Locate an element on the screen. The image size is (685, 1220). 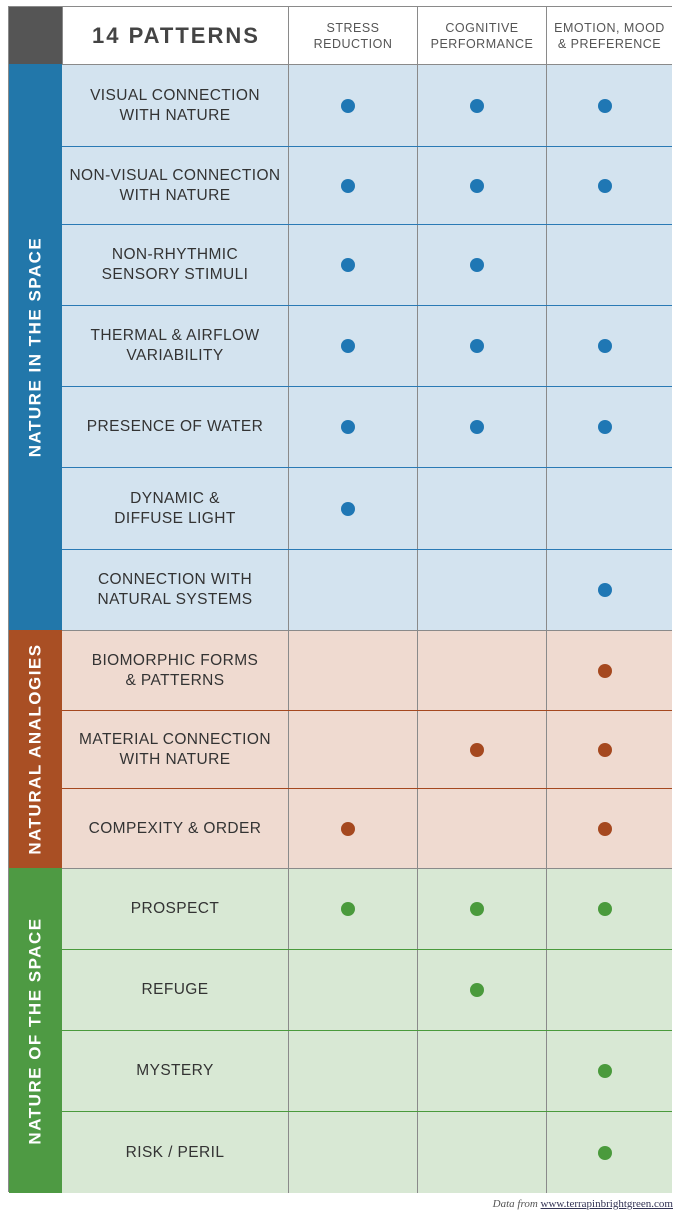
group-label-text: NATURE IN THE SPACE is located at coordinates (35, 347).